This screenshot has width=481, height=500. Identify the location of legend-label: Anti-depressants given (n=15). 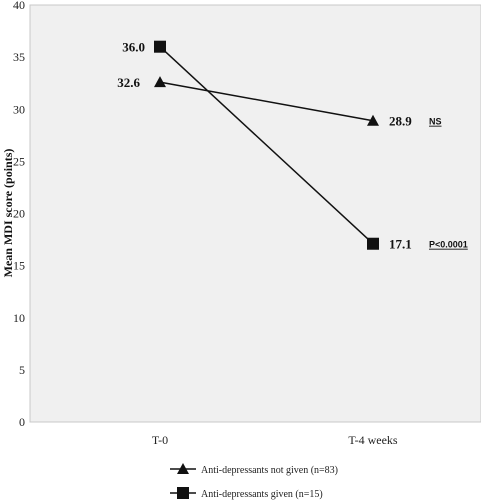
(262, 494).